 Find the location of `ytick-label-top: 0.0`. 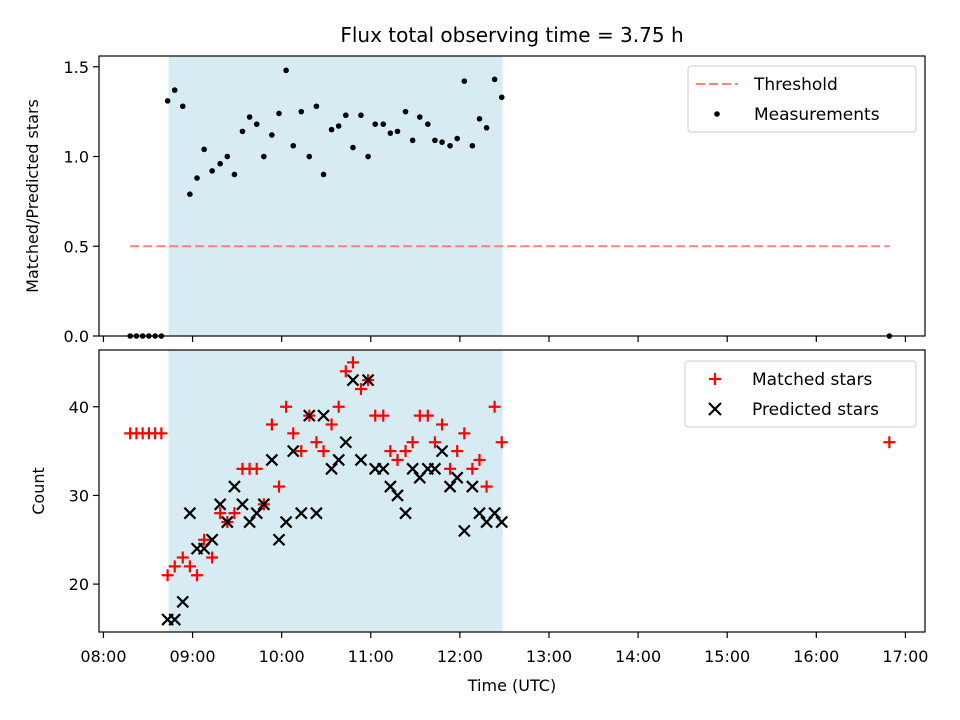

ytick-label-top: 0.0 is located at coordinates (76, 336).